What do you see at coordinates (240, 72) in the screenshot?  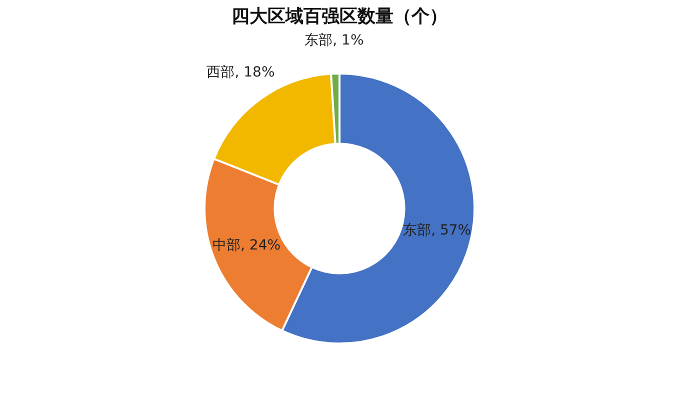 I see `slice-label: 西部, 18%` at bounding box center [240, 72].